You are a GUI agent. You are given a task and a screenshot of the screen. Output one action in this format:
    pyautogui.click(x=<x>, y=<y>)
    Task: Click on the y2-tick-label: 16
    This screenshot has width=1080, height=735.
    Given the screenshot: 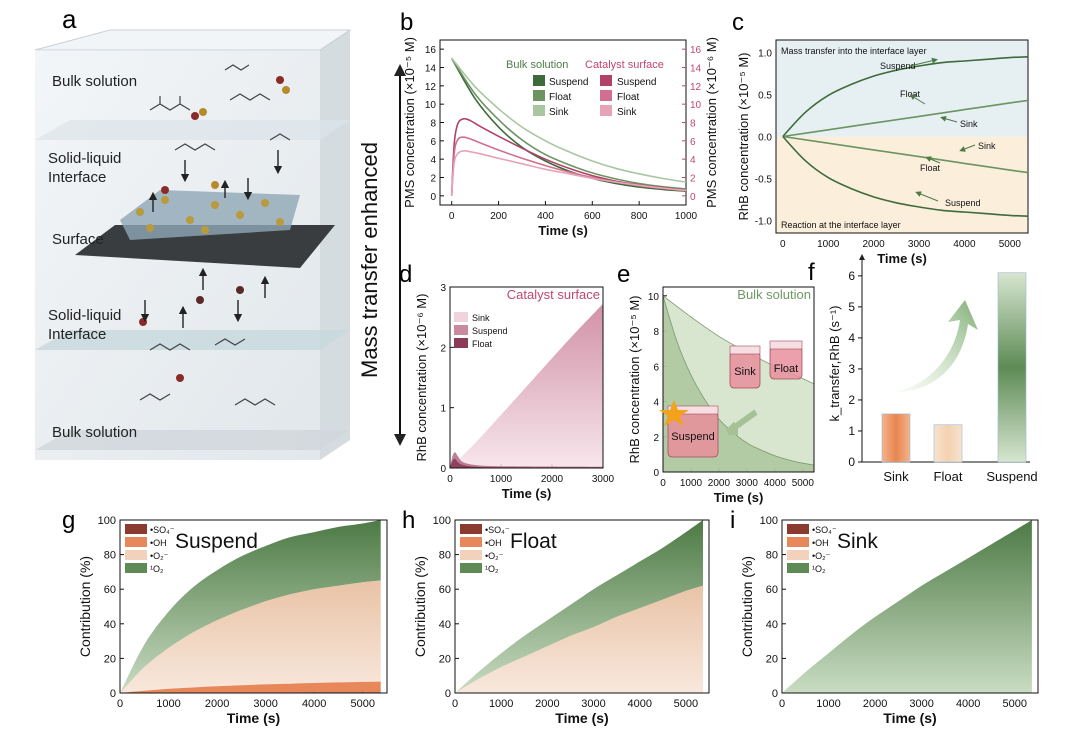 What is the action you would take?
    pyautogui.click(x=696, y=50)
    